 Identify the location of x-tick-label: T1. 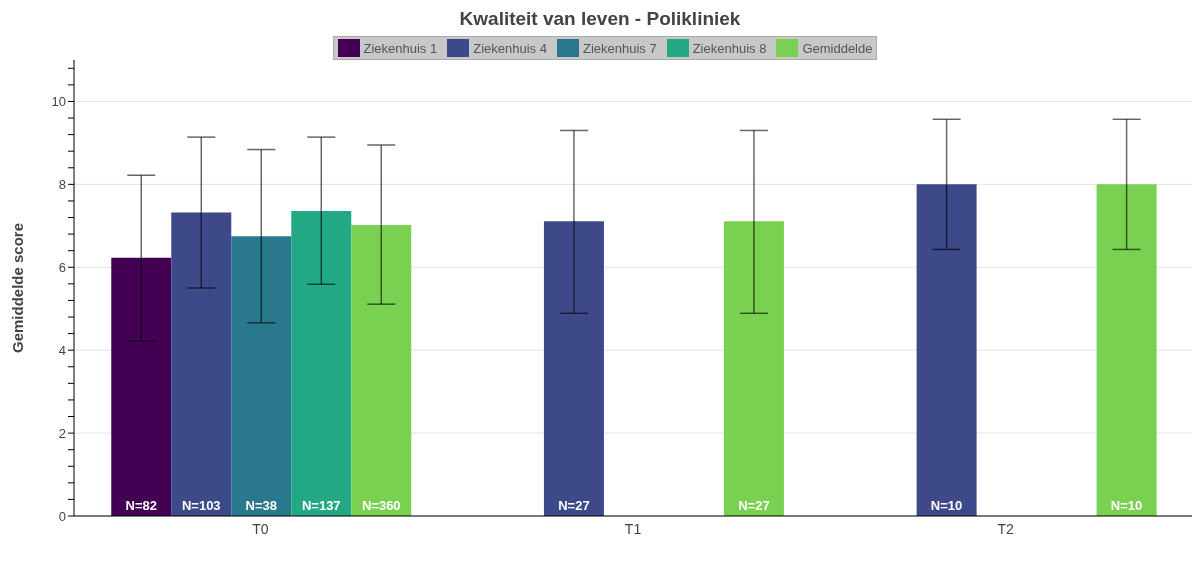
(633, 528).